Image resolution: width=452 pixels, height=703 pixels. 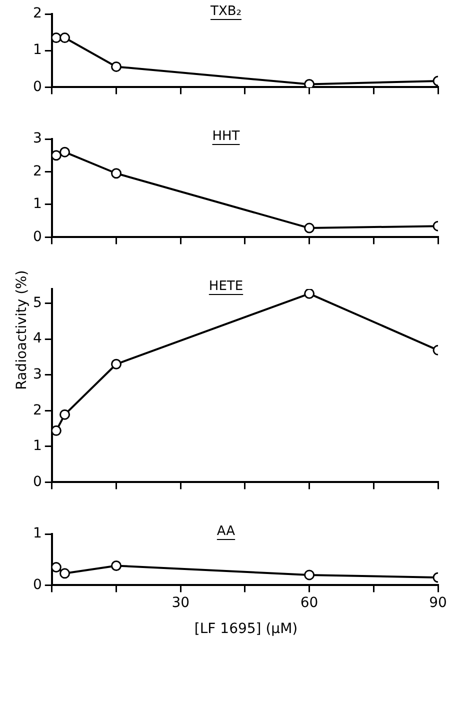 What do you see at coordinates (181, 603) in the screenshot?
I see `x-tick-label: 30` at bounding box center [181, 603].